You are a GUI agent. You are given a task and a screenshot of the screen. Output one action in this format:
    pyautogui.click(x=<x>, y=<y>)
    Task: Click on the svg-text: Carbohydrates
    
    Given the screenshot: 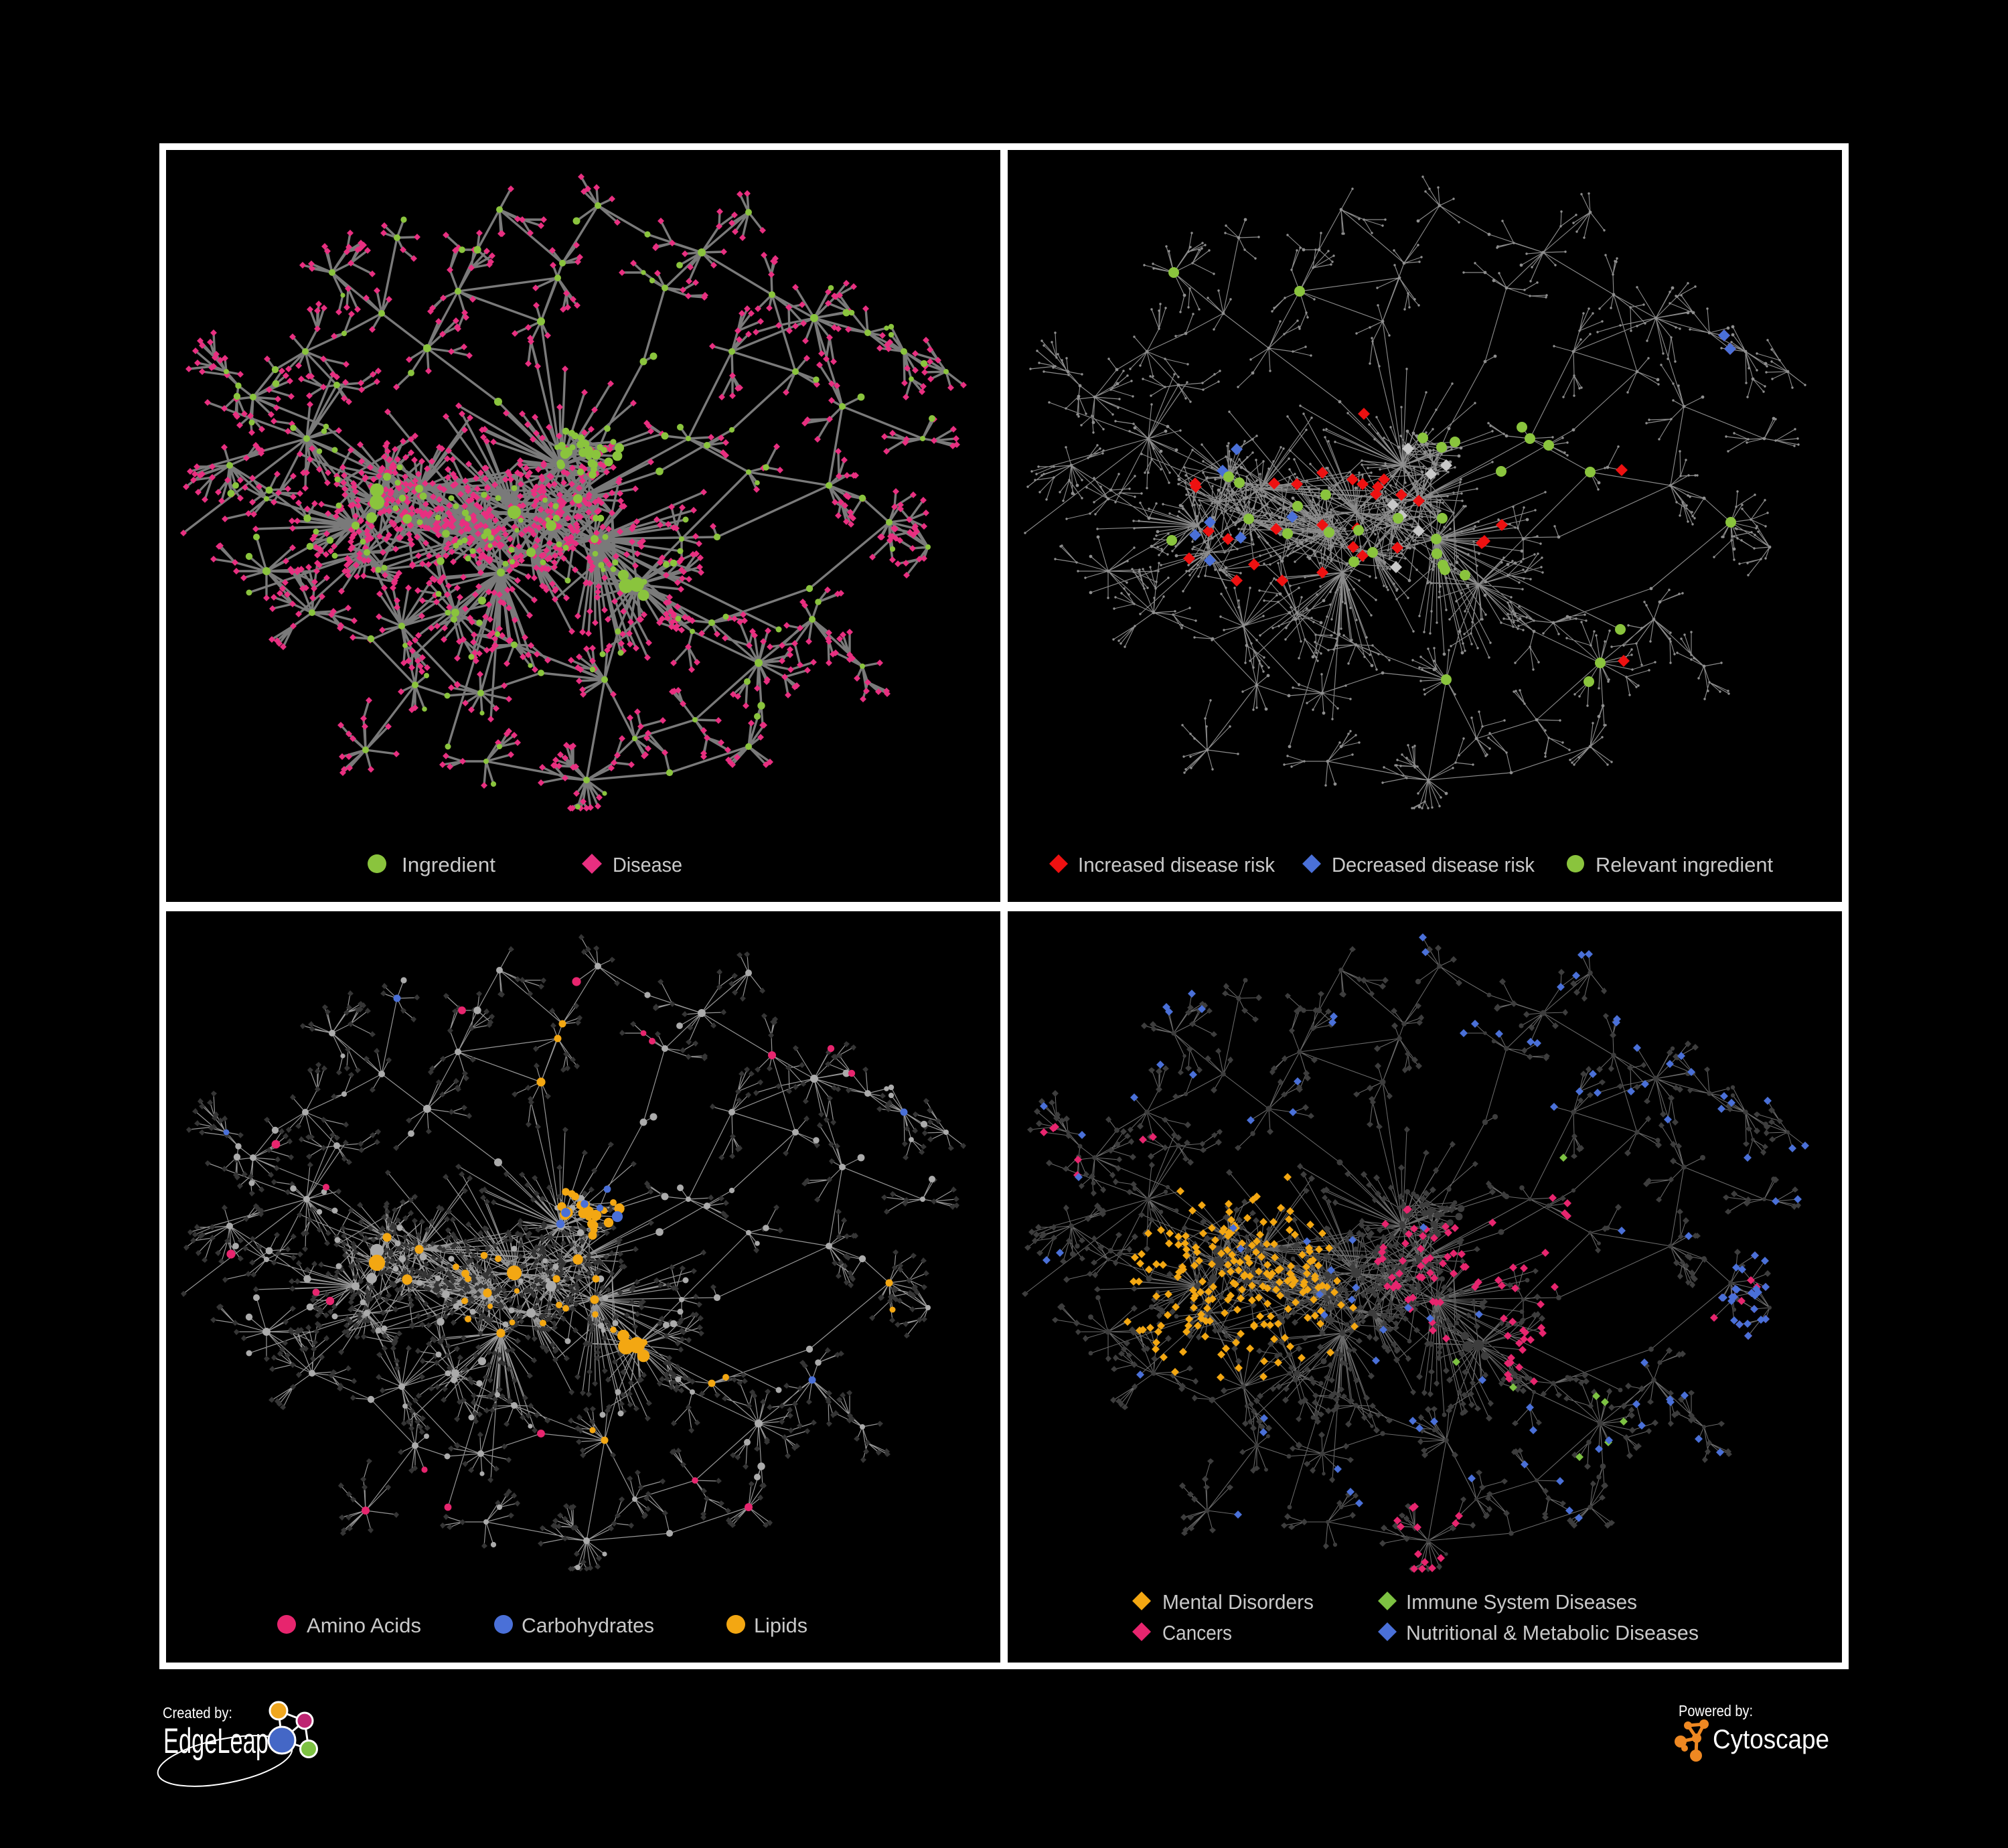 What is the action you would take?
    pyautogui.click(x=588, y=1625)
    